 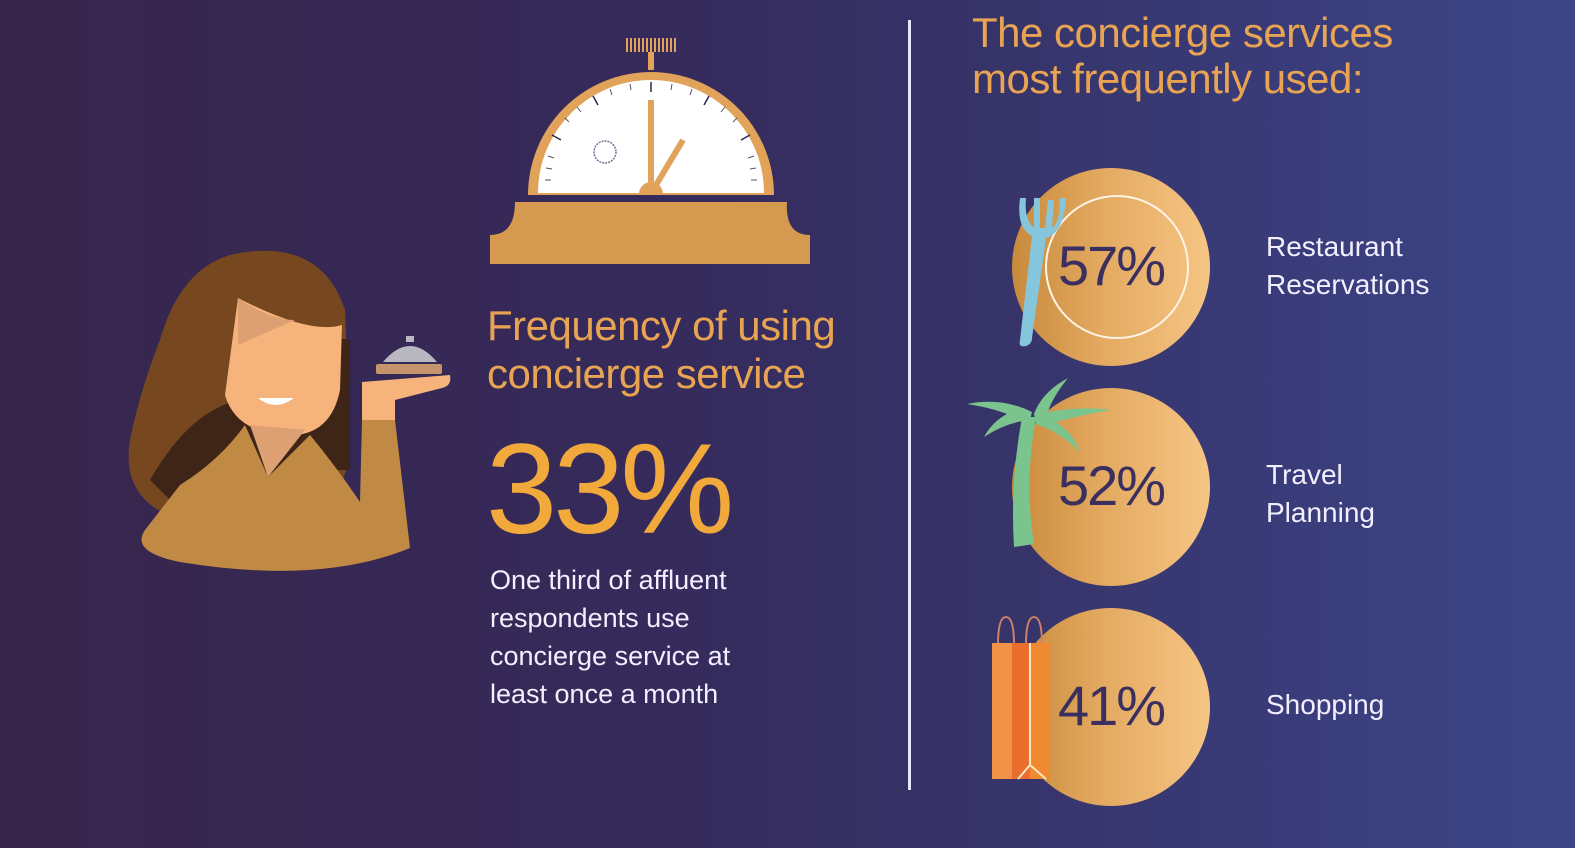 What do you see at coordinates (1038, 462) in the screenshot?
I see `palm-tree-icon` at bounding box center [1038, 462].